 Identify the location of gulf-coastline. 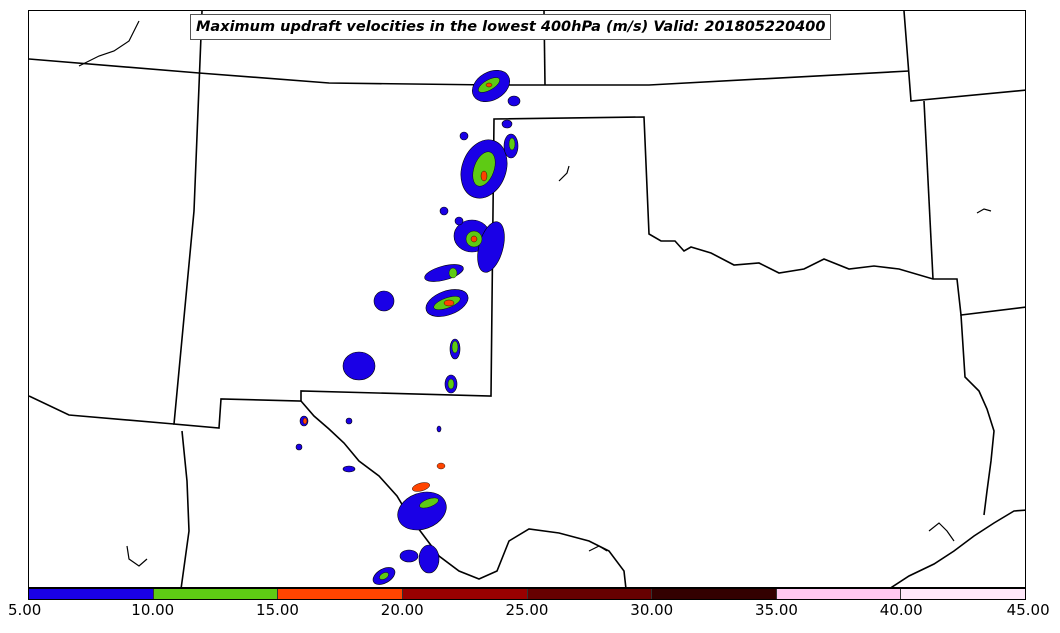
(957, 548).